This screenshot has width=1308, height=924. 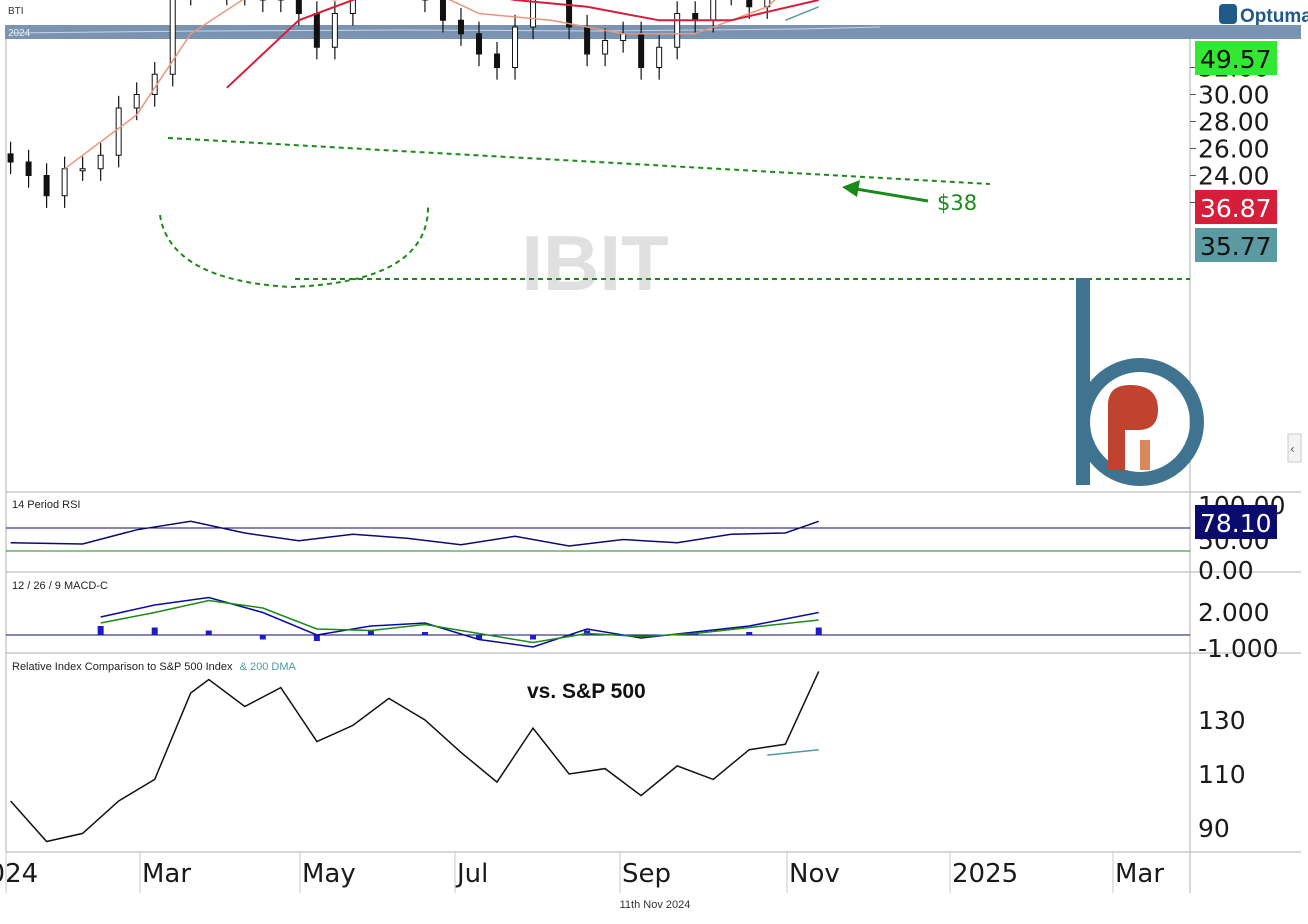 I want to click on macd-axis-2: 2.000, so click(x=1234, y=612).